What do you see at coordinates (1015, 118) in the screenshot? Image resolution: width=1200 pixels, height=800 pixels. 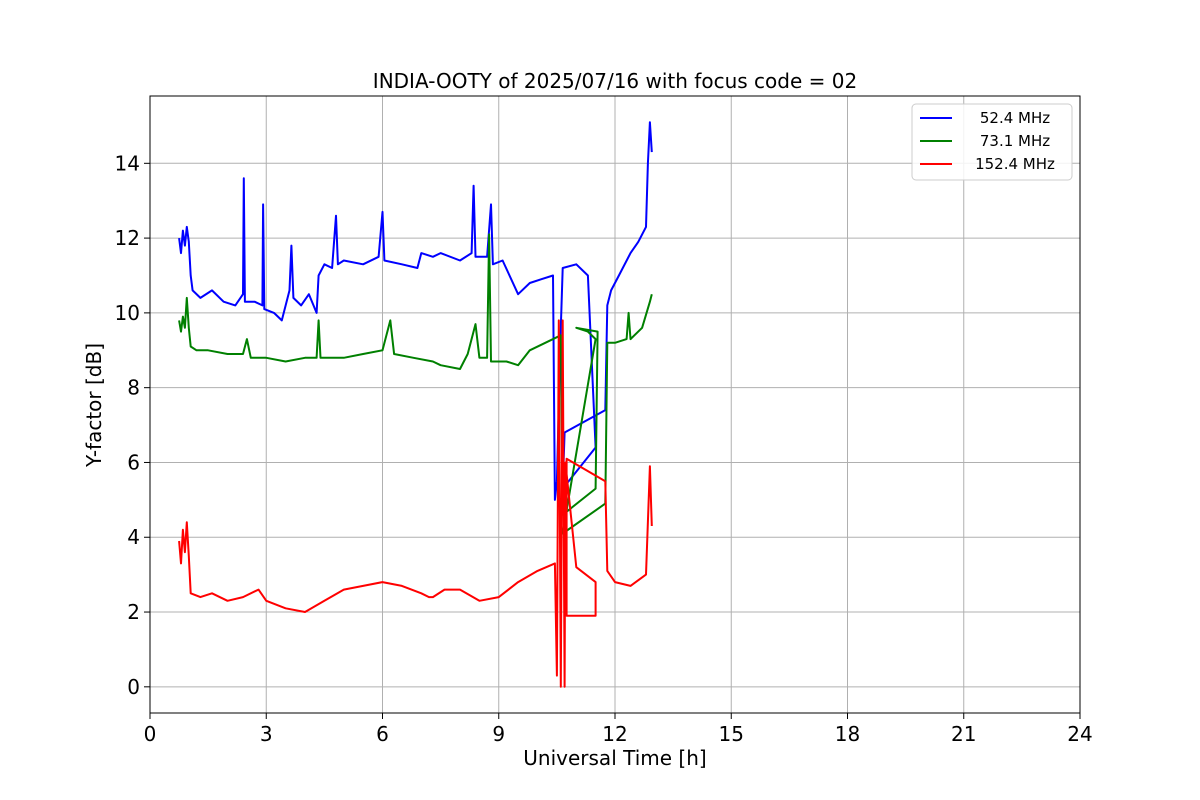 I see `legend-label-0: 52.4 MHz` at bounding box center [1015, 118].